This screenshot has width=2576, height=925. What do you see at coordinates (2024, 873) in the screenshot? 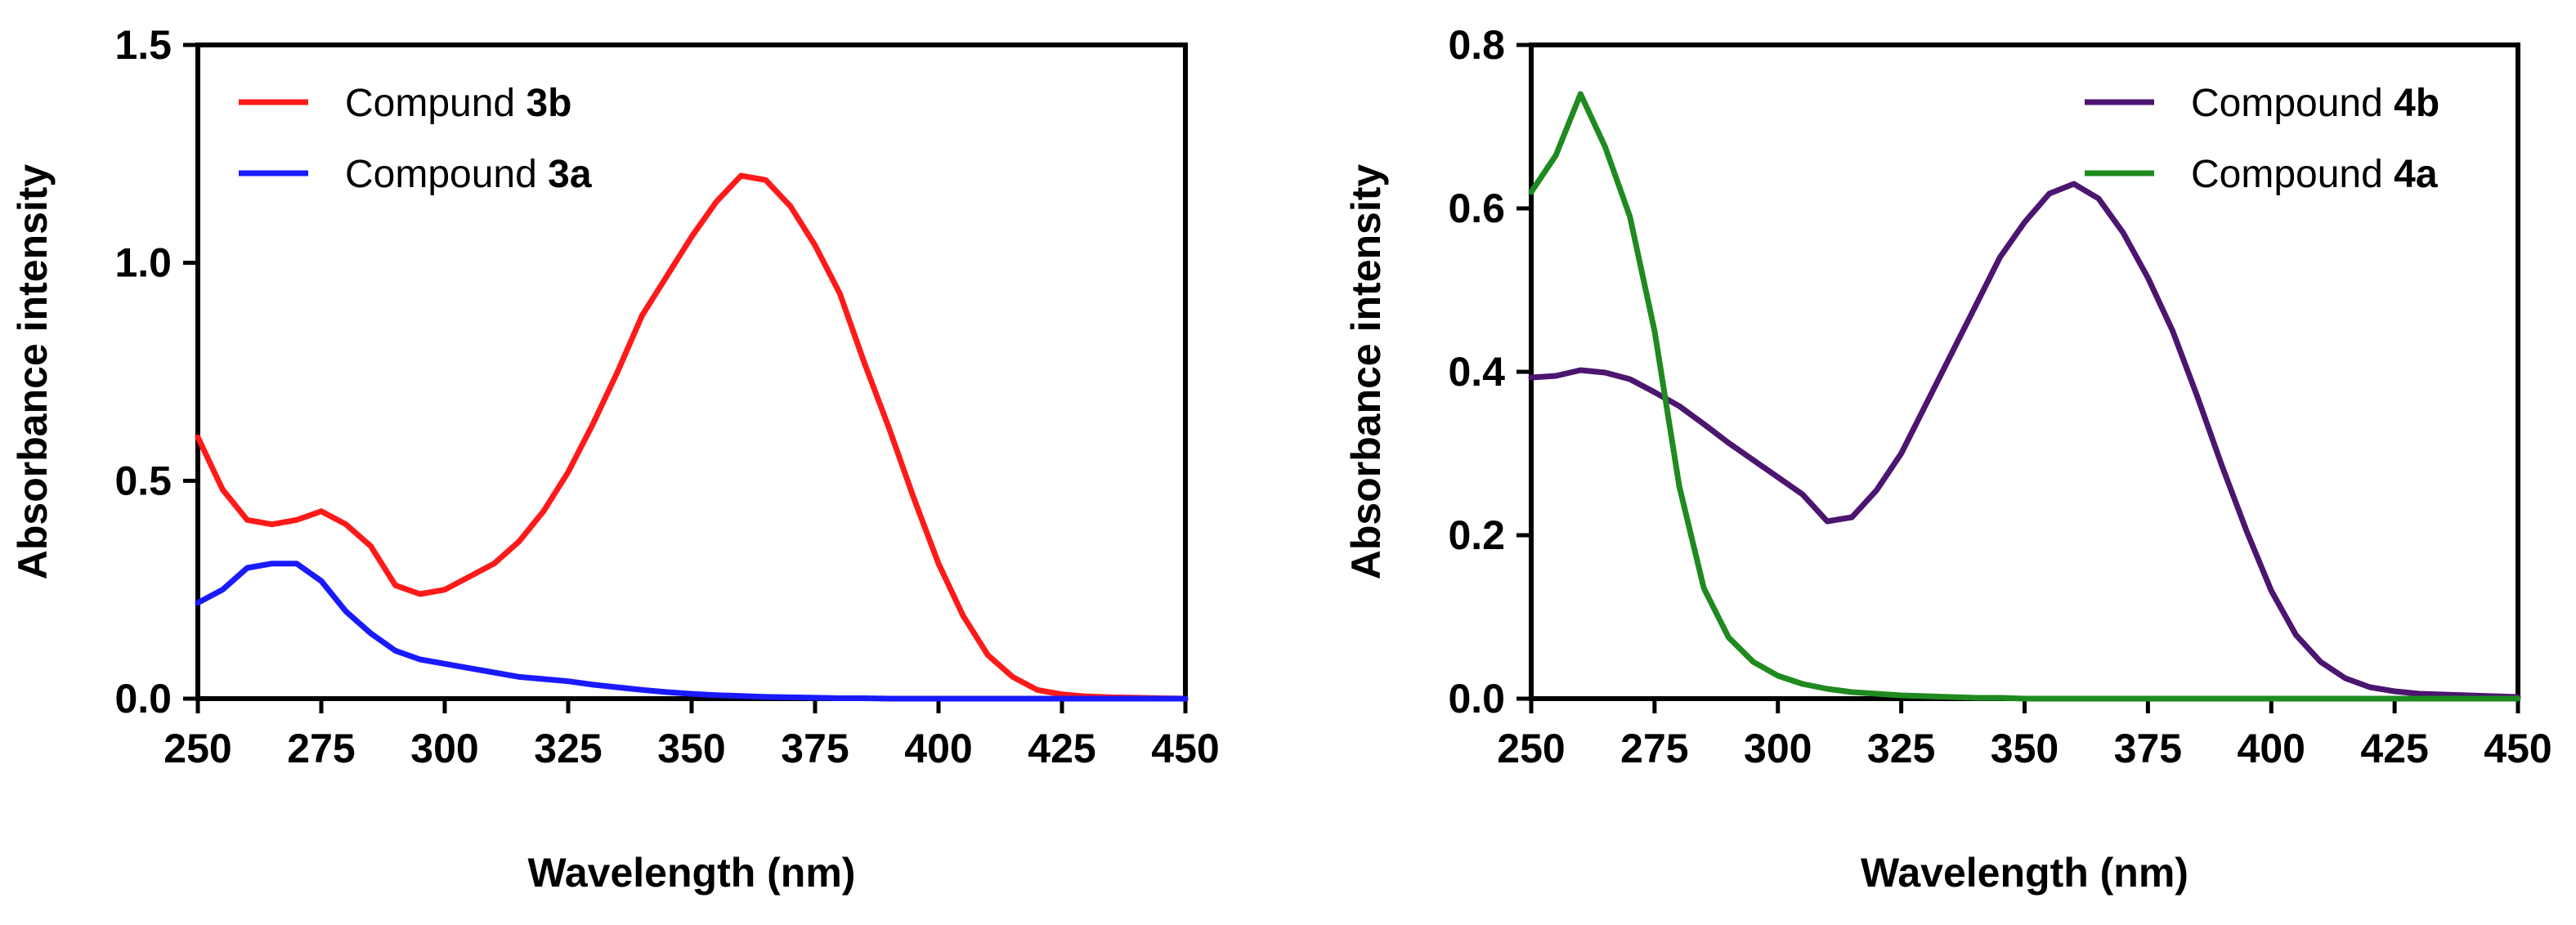
I see `chart-right-x-axis-title: Wavelength (nm)` at bounding box center [2024, 873].